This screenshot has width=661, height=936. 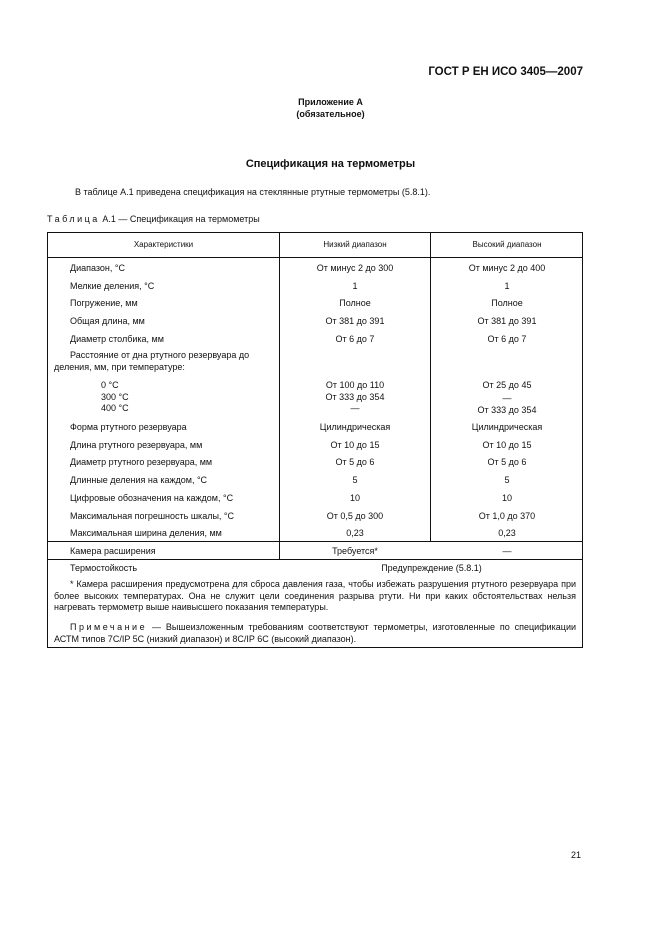 What do you see at coordinates (152, 515) in the screenshot?
I see `row-label: Максимальная погрешность шкалы, °С` at bounding box center [152, 515].